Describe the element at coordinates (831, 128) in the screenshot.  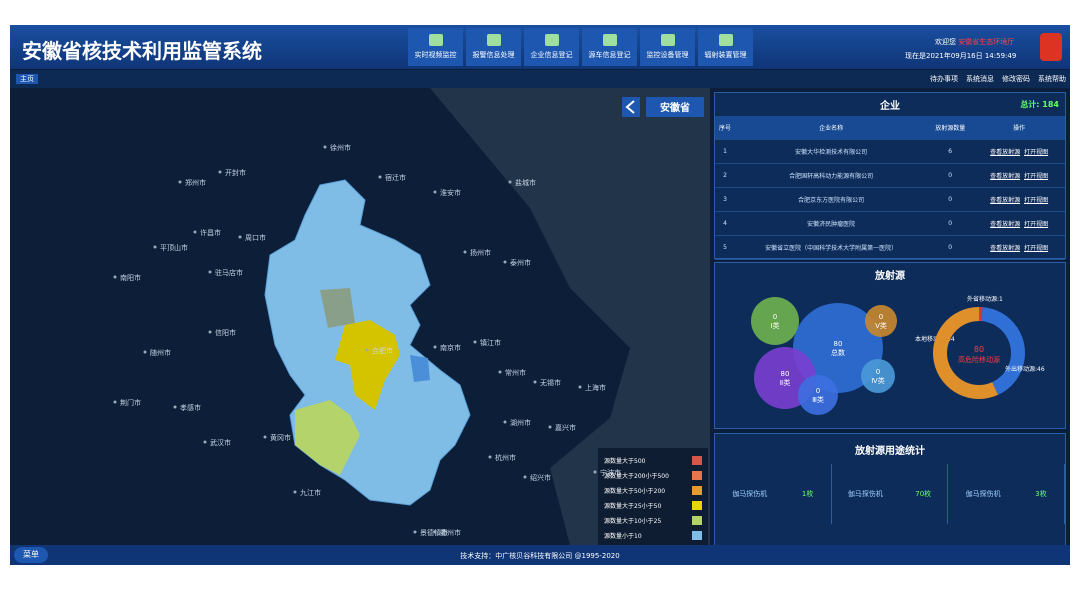
I see `column-header: 企业名称` at that location.